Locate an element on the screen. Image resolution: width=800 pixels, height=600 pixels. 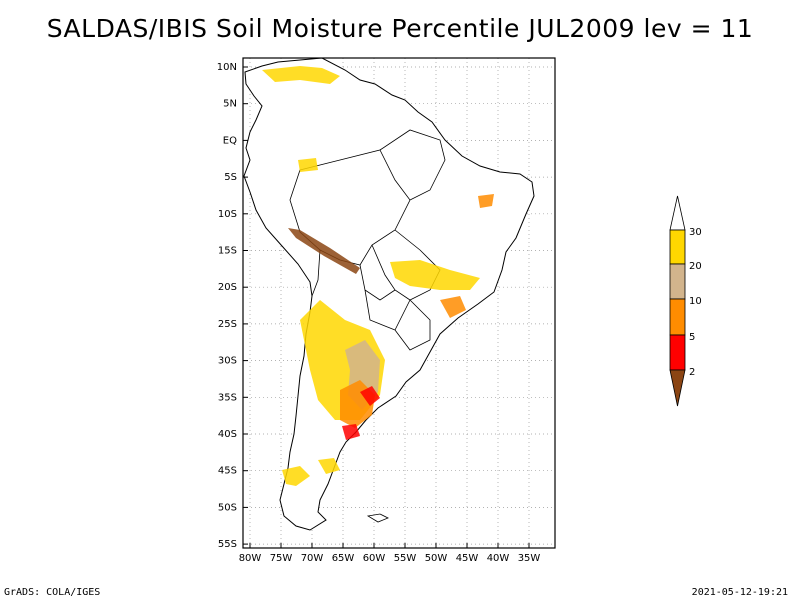
lat-label: EQ is located at coordinates (230, 140).